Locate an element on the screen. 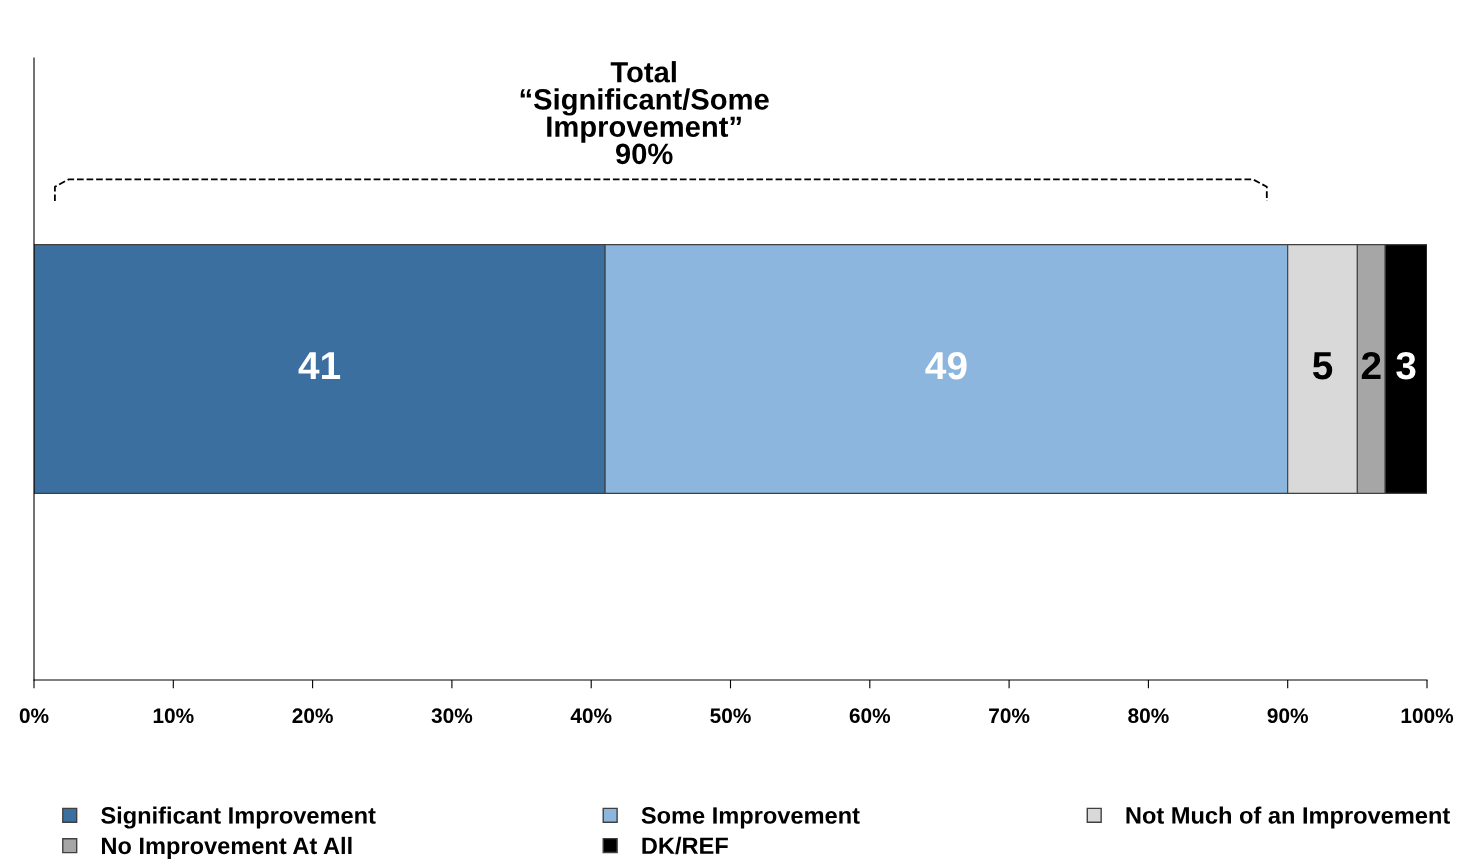  x-tick-label: 70% is located at coordinates (1009, 716).